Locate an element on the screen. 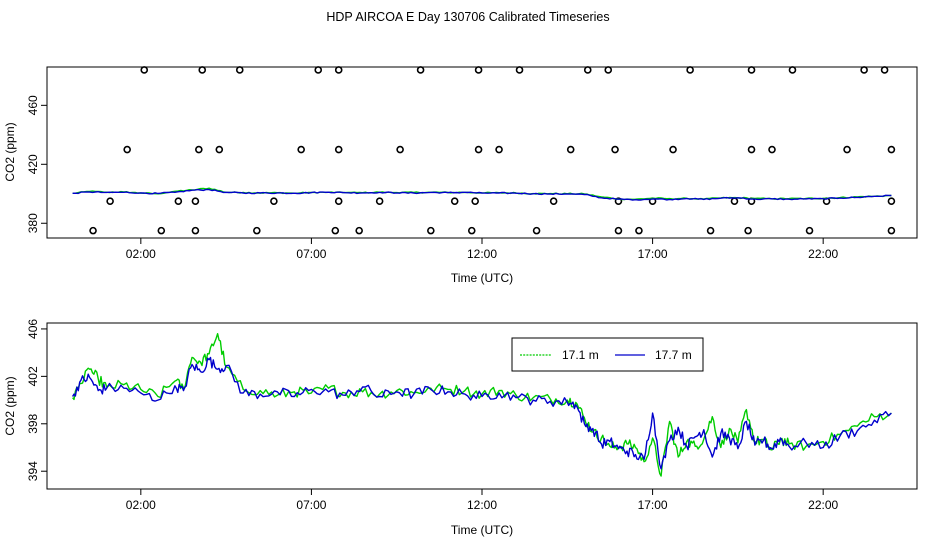 This screenshot has width=936, height=540. bottom-x-tick-label: 02:00 is located at coordinates (141, 505).